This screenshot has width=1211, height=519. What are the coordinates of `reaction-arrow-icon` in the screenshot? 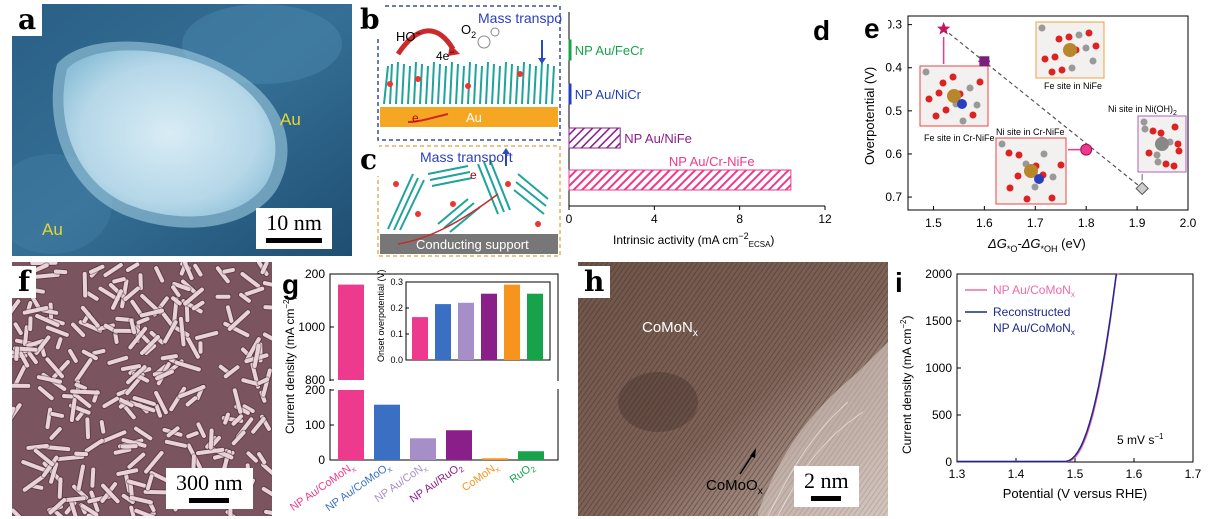 It's located at (425, 42).